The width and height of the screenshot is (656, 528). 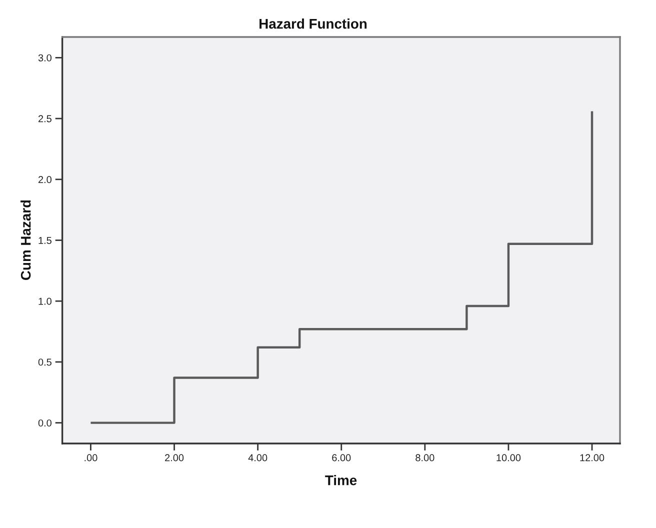 What do you see at coordinates (592, 458) in the screenshot?
I see `x-tick-label: 12.00` at bounding box center [592, 458].